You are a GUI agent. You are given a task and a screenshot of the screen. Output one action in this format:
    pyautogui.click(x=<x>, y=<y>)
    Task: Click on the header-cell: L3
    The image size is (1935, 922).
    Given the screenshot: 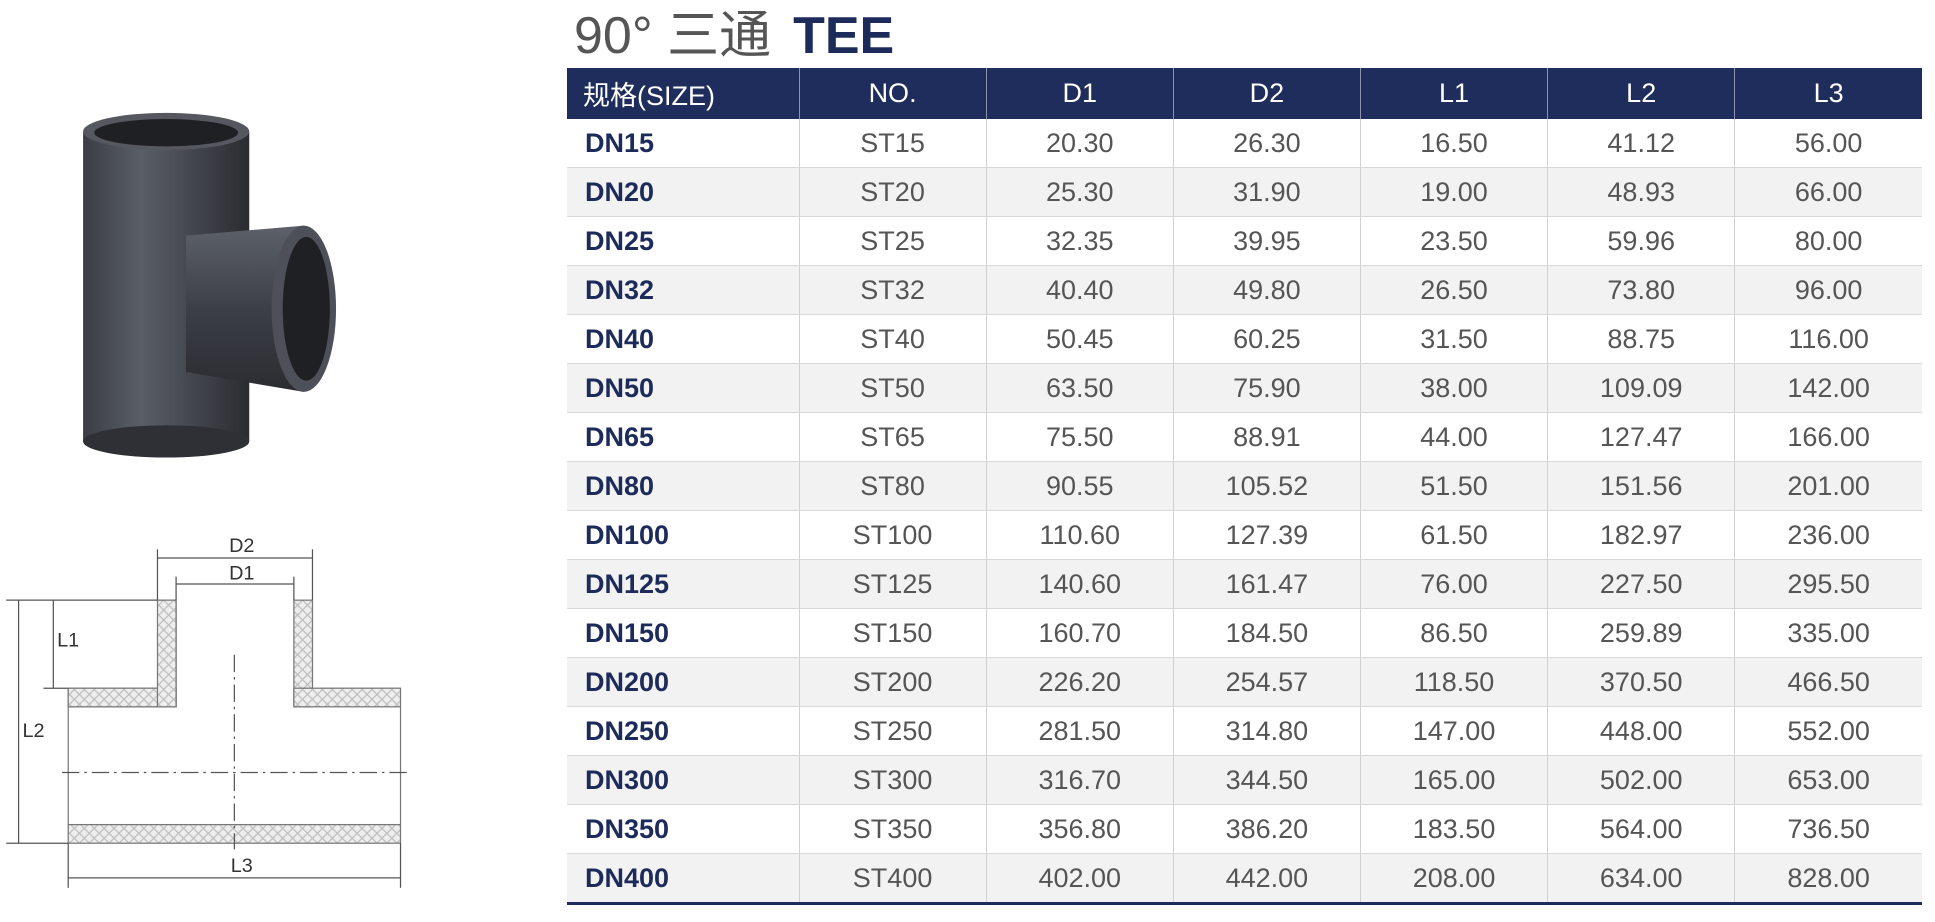 What is the action you would take?
    pyautogui.click(x=1828, y=93)
    